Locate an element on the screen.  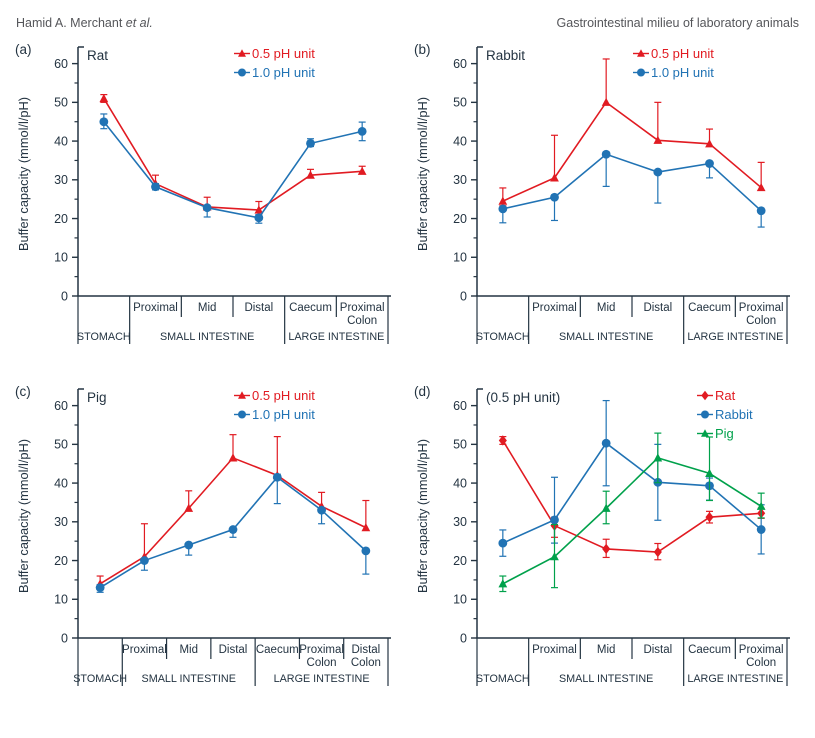
svg-text: (c) is located at coordinates (23, 391).